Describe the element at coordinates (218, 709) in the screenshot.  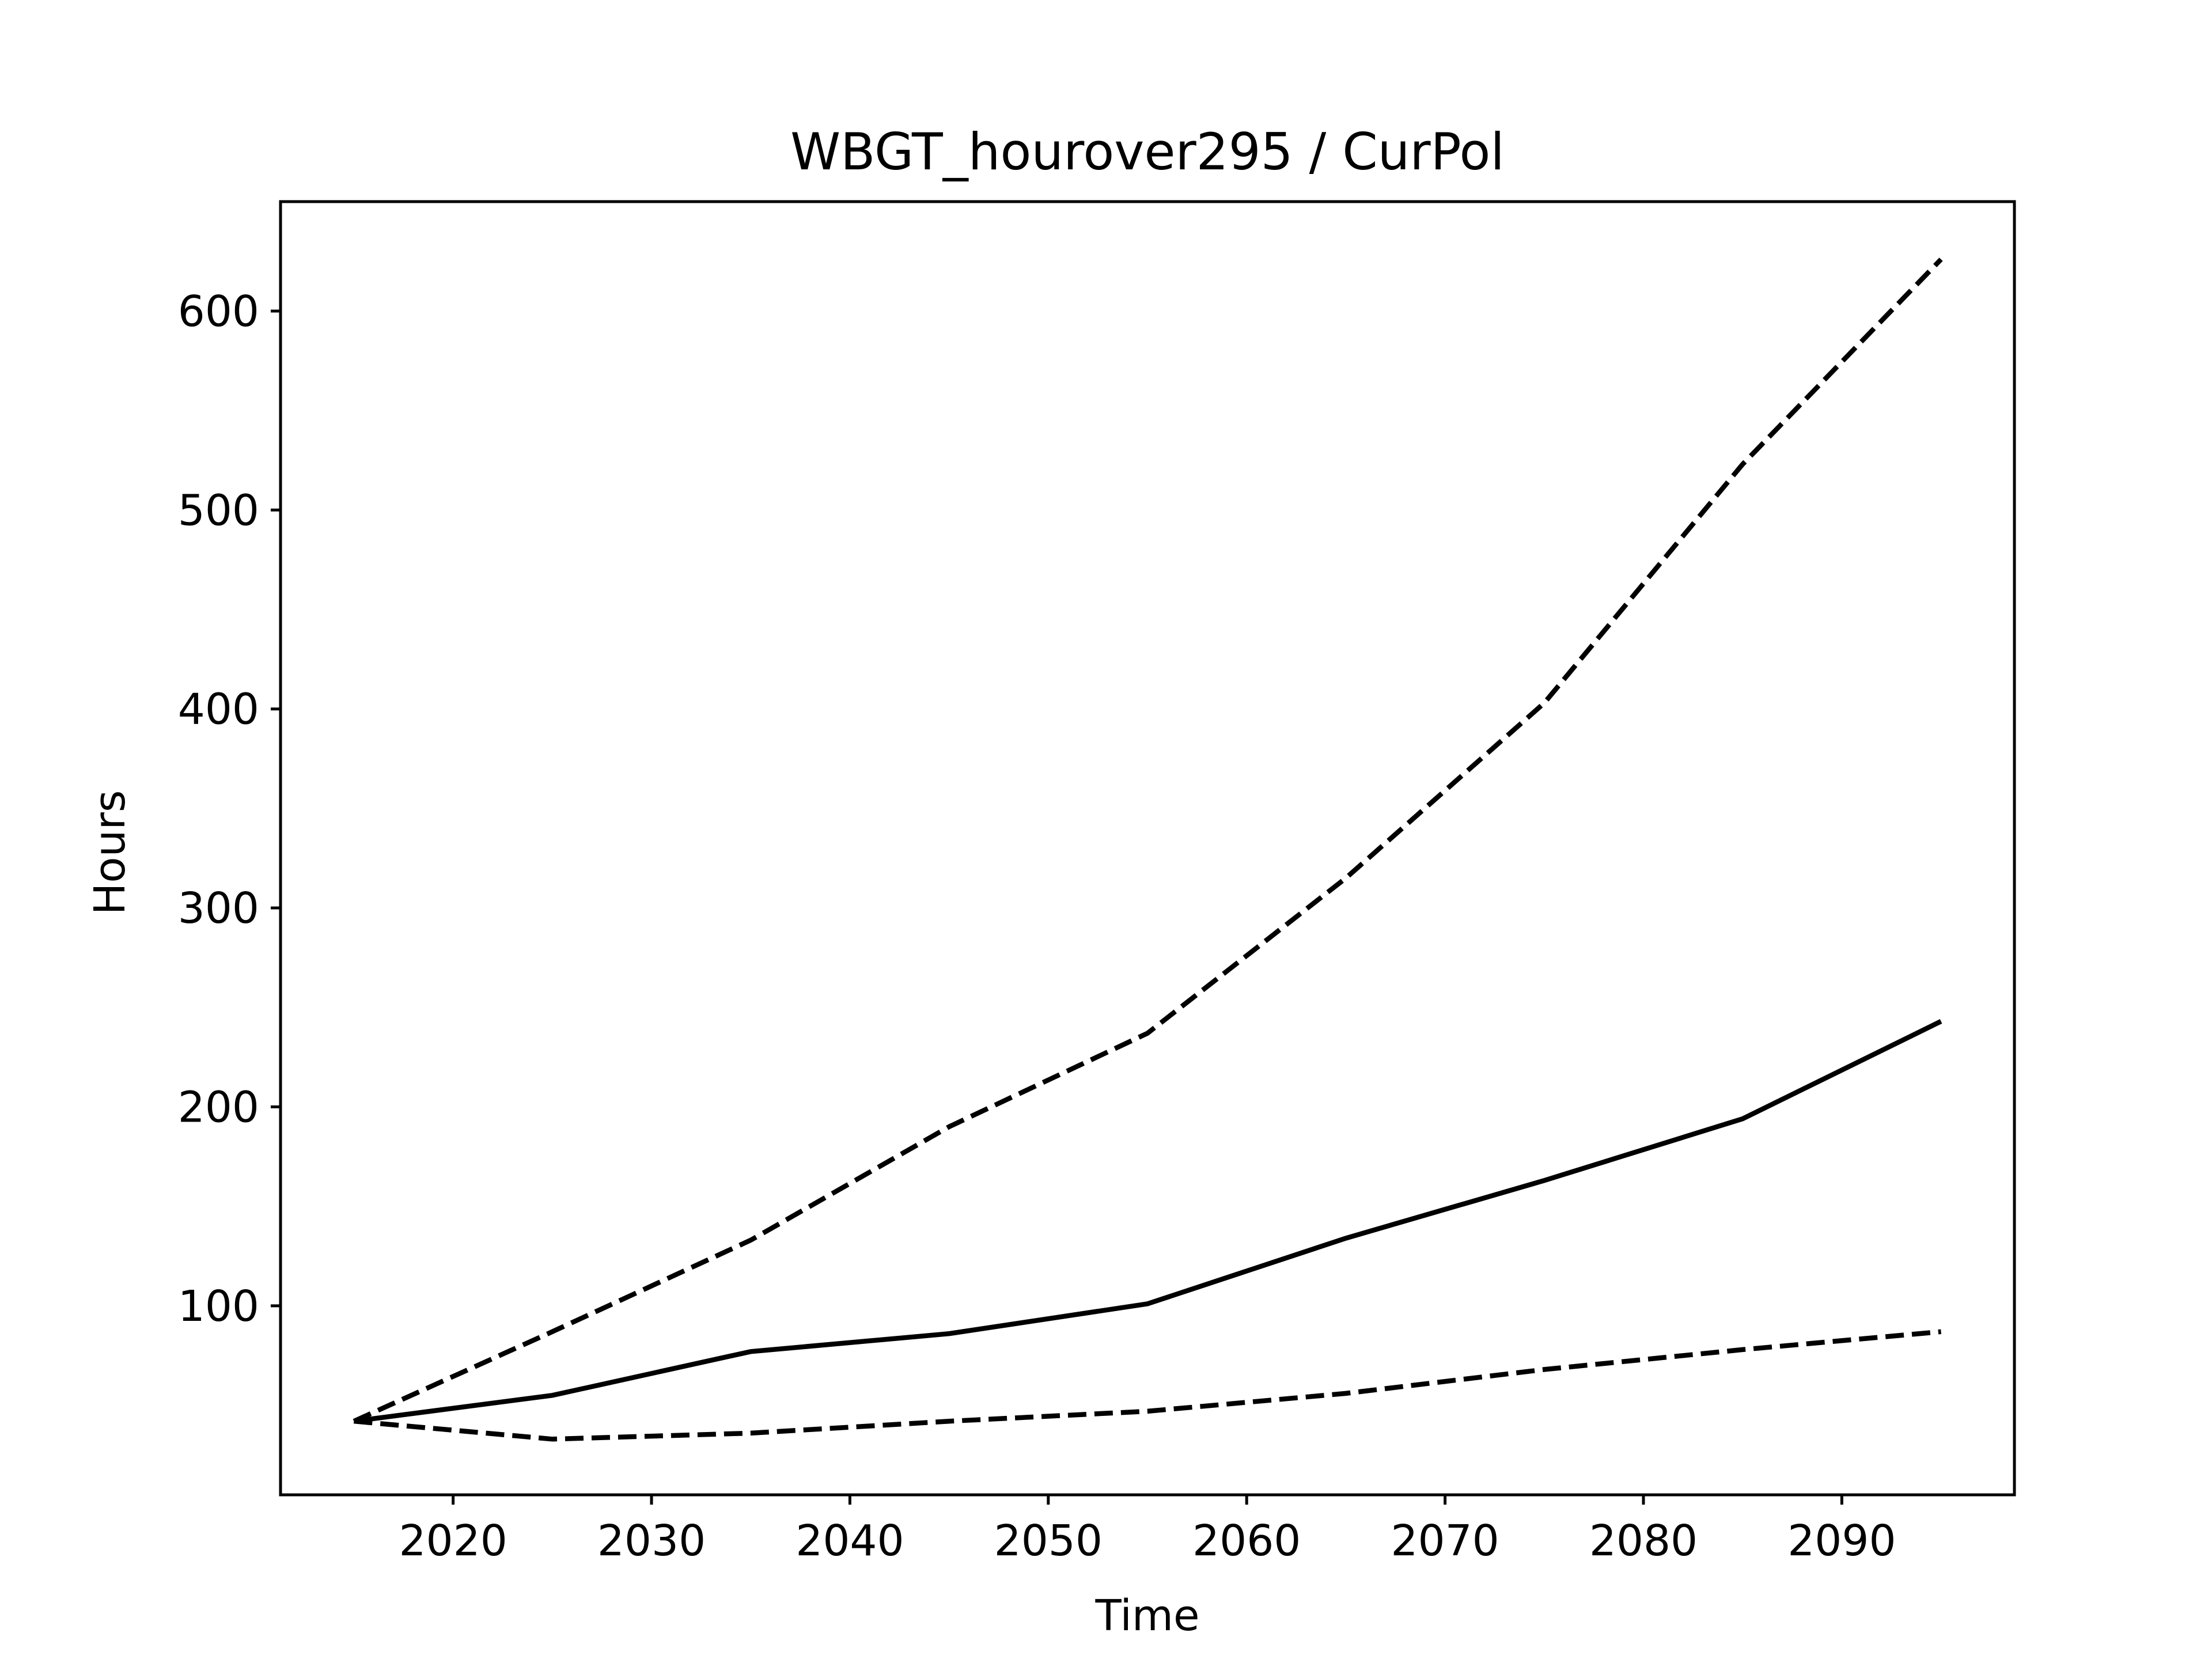
I see `y-tick-label: 400` at that location.